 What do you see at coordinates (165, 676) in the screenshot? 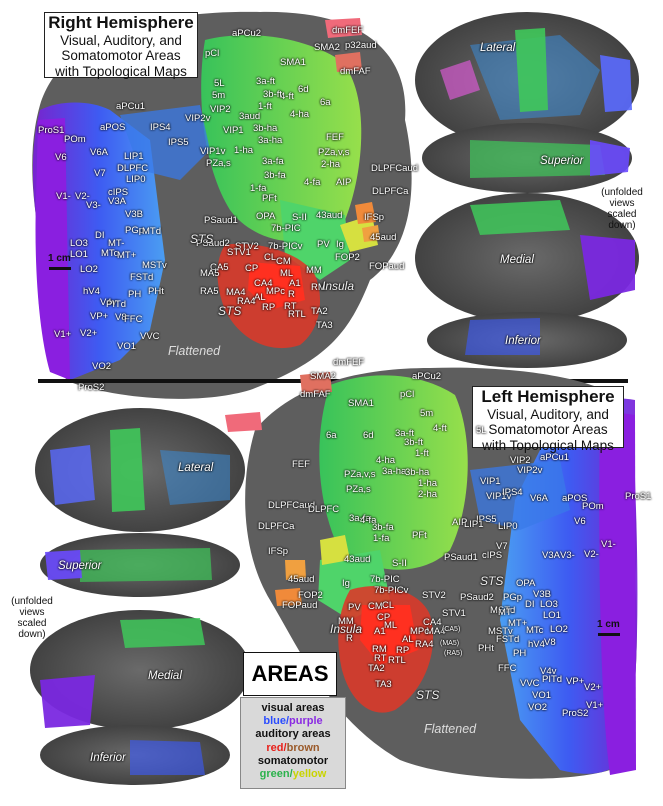
I see `left-medial-label: Medial` at bounding box center [165, 676].